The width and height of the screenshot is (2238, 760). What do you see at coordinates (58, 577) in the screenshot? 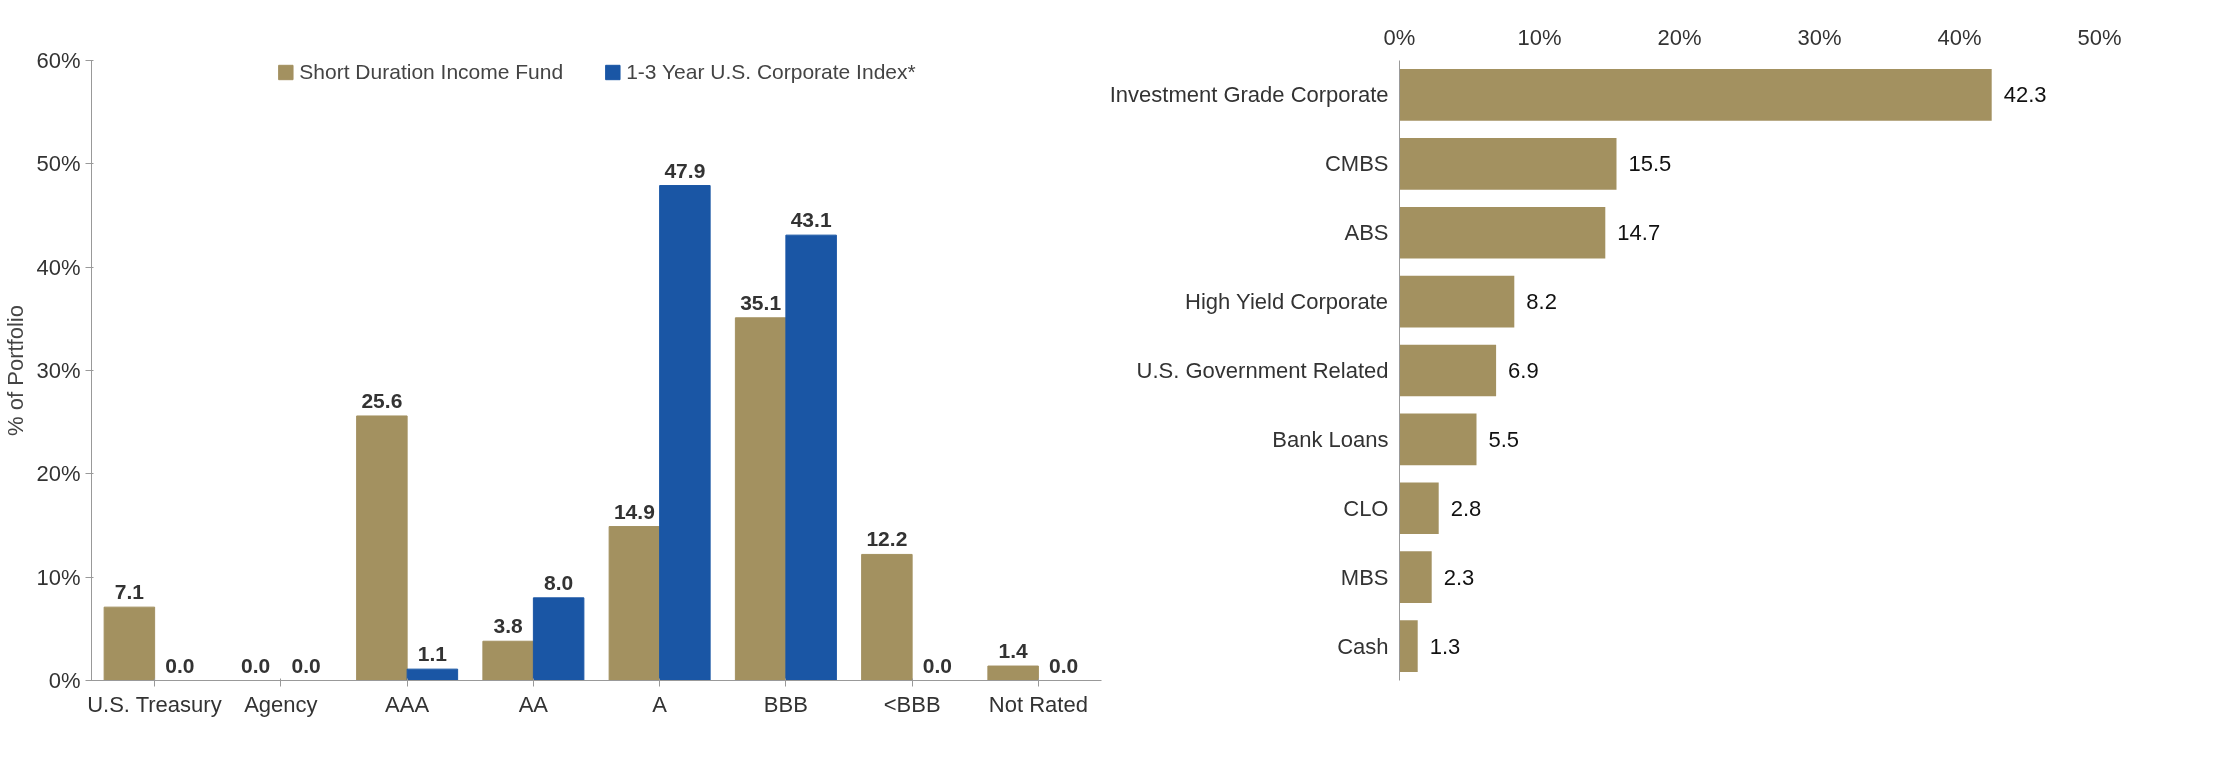
I see `y-tick-label: 10%` at bounding box center [58, 577].